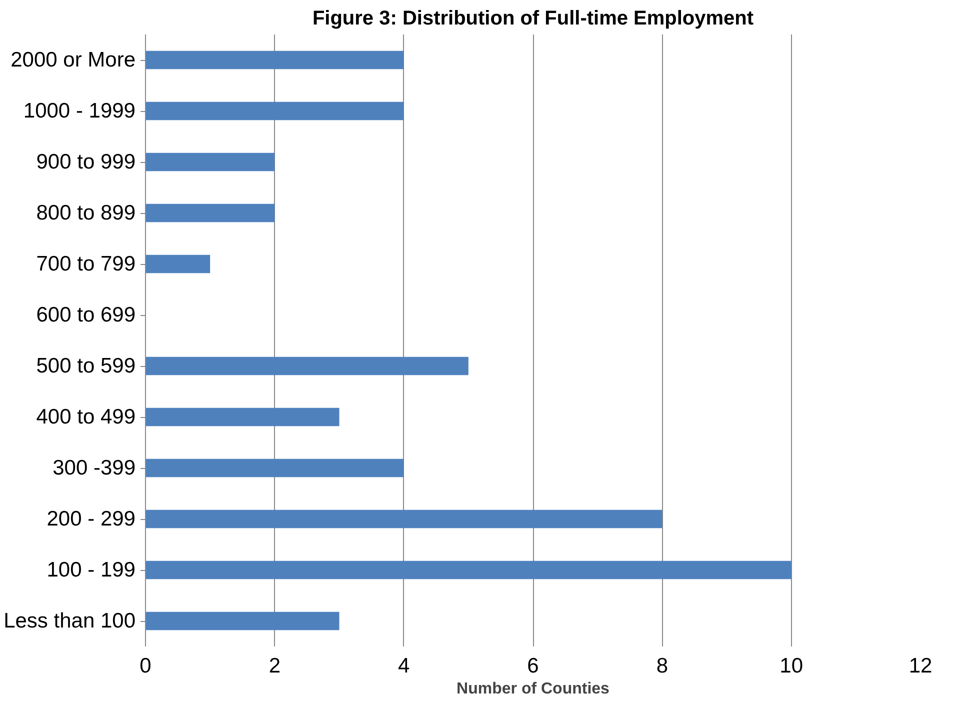 Image resolution: width=960 pixels, height=707 pixels. What do you see at coordinates (94, 468) in the screenshot?
I see `y-tick-label: 300 -399` at bounding box center [94, 468].